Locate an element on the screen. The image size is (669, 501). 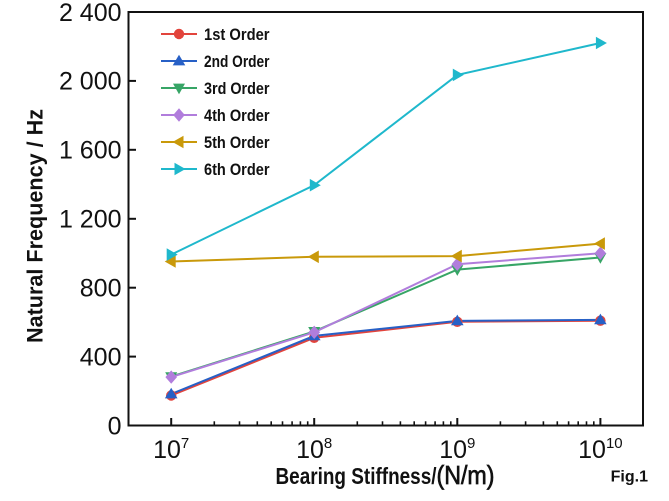
svg-text: Bearing Stiffness/(N/m) is located at coordinates (385, 475).